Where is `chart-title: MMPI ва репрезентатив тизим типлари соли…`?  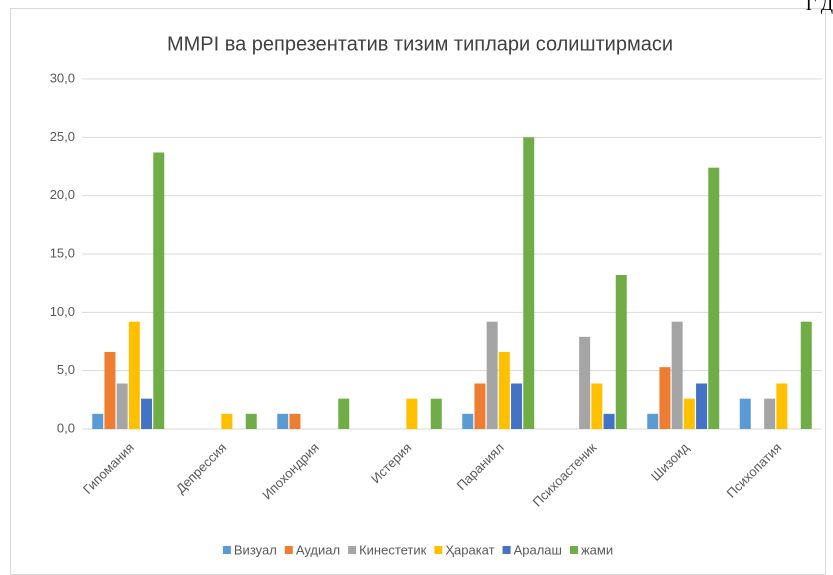
chart-title: MMPI ва репрезентатив тизим типлари соли… is located at coordinates (420, 44).